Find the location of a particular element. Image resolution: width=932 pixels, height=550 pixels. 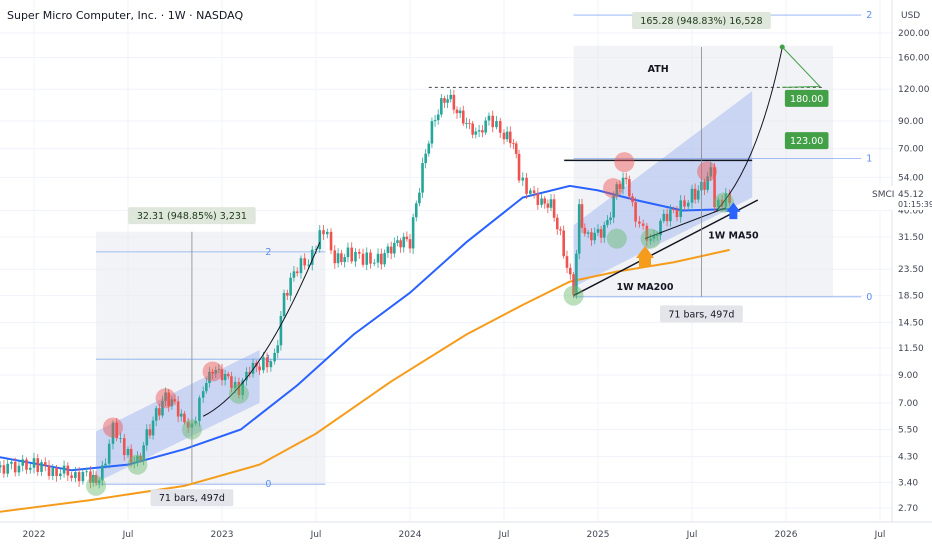

price-tick-label: 7.00 is located at coordinates (908, 404).